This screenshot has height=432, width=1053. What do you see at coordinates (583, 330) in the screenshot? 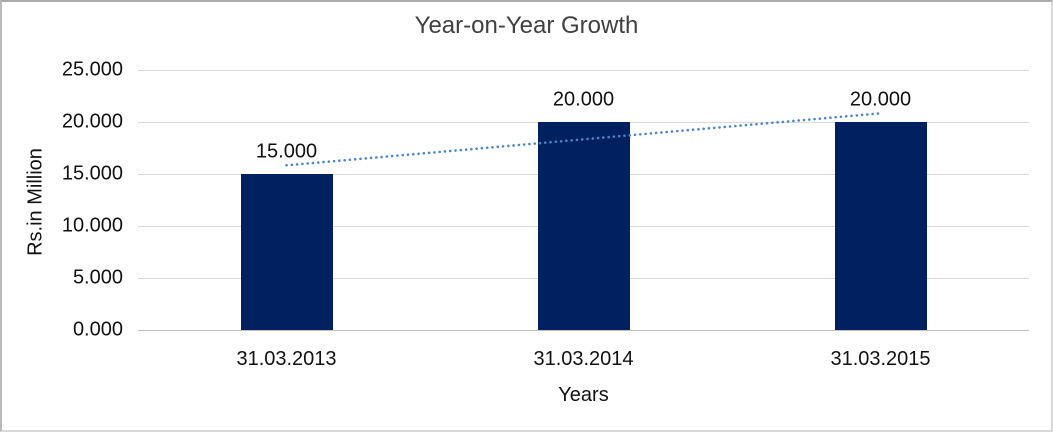
I see `x-axis-line` at bounding box center [583, 330].